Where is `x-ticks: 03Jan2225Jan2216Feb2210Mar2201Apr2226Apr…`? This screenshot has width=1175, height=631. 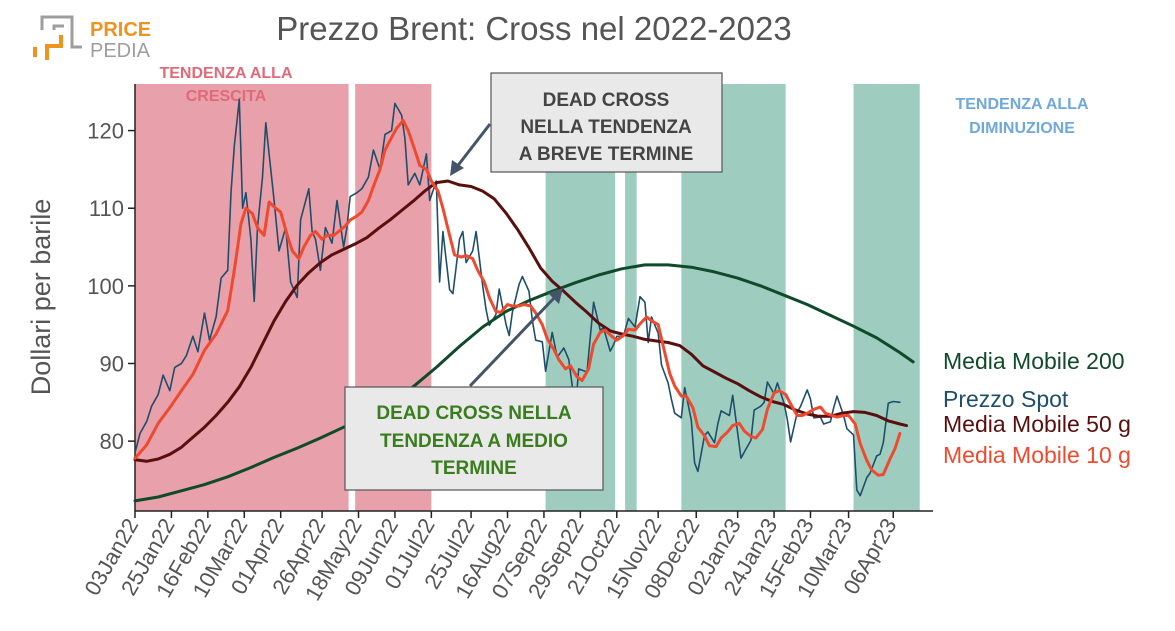
x-ticks: 03Jan2225Jan2216Feb2210Mar2201Apr2226Apr… is located at coordinates (490, 558).